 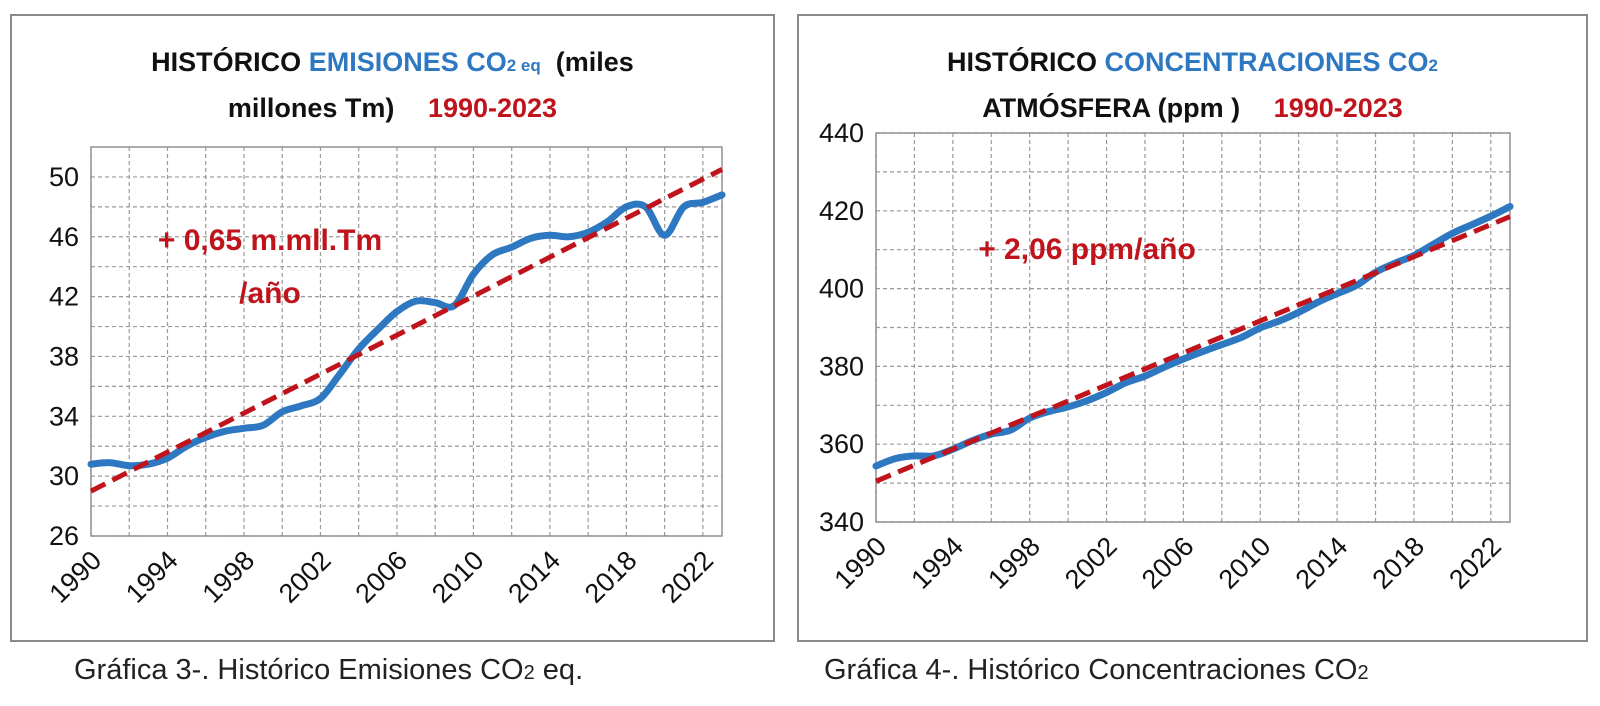 What do you see at coordinates (1322, 563) in the screenshot?
I see `concentrations-x-tick-label: 2014` at bounding box center [1322, 563].